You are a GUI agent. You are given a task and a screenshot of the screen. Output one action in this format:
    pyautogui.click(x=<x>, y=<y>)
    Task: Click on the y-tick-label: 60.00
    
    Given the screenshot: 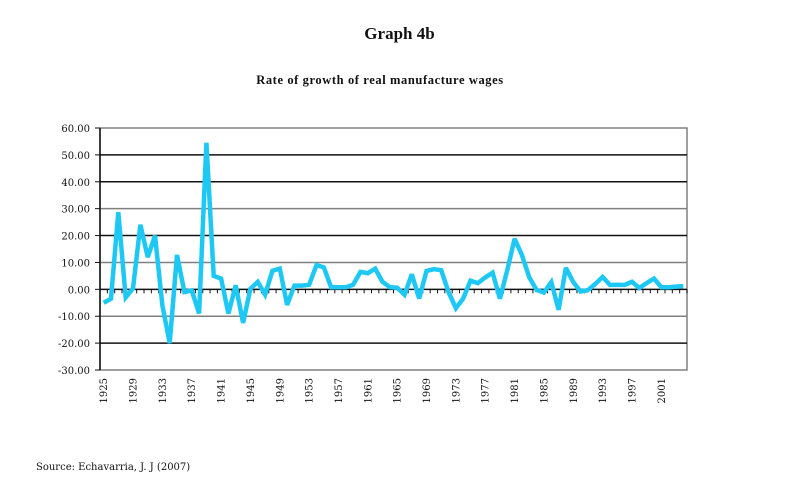 What is the action you would take?
    pyautogui.click(x=75, y=129)
    